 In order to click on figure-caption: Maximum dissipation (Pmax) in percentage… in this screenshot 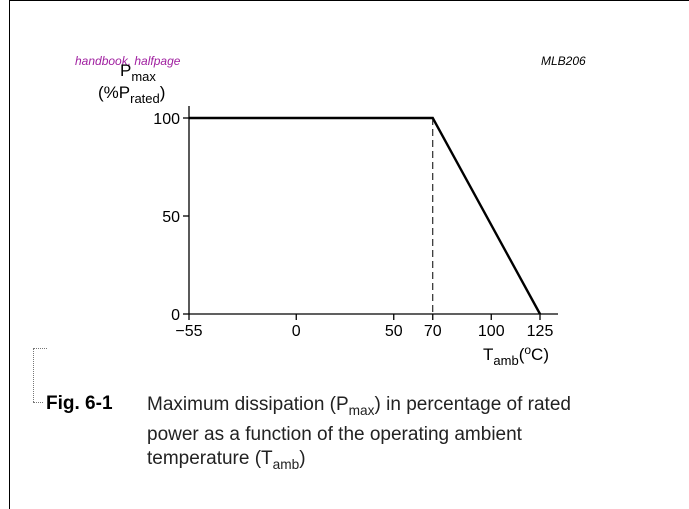, I will do `click(397, 435)`.